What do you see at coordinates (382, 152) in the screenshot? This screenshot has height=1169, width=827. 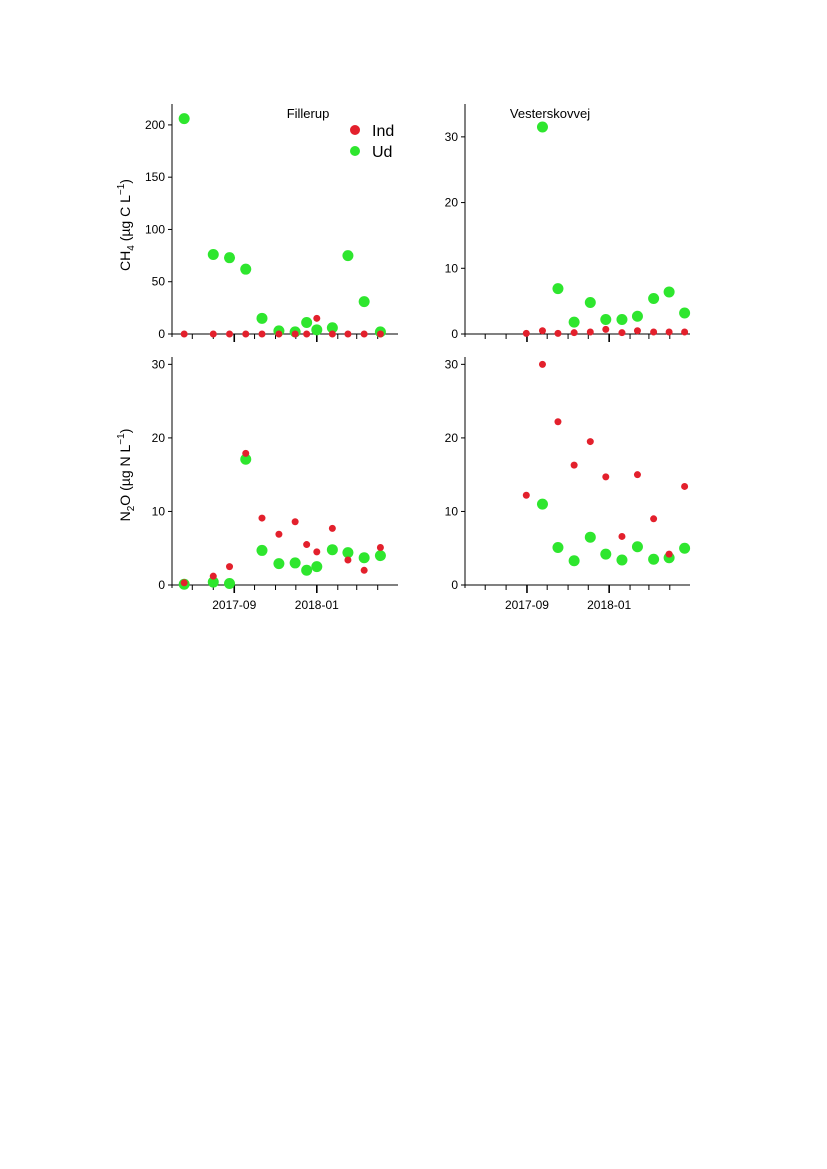 I see `legend-label-ud: Ud` at bounding box center [382, 152].